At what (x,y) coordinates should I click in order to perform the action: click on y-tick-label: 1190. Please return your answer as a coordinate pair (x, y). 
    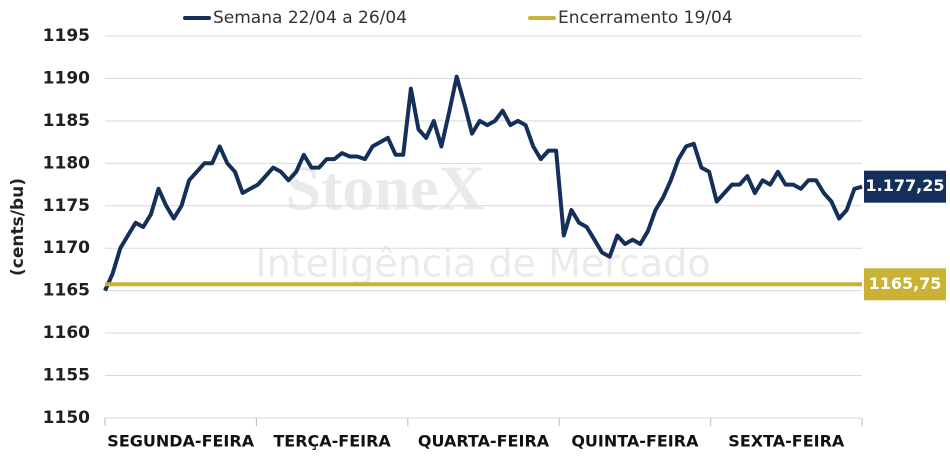
    Looking at the image, I should click on (66, 78).